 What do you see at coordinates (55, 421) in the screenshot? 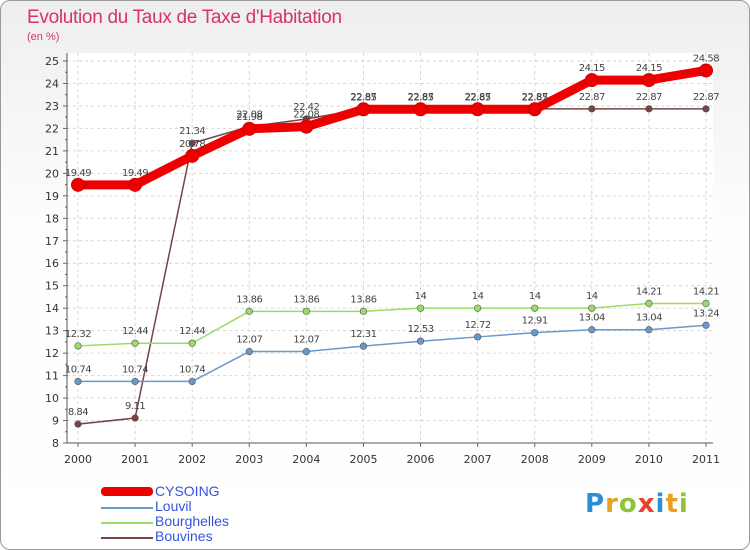
I see `y-tick-label: 9` at bounding box center [55, 421].